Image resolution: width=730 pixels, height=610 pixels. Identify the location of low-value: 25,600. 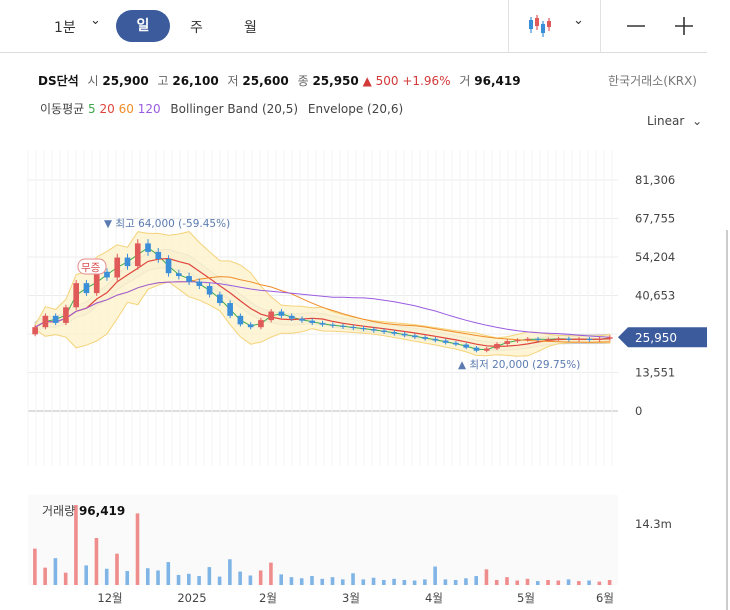
(265, 81).